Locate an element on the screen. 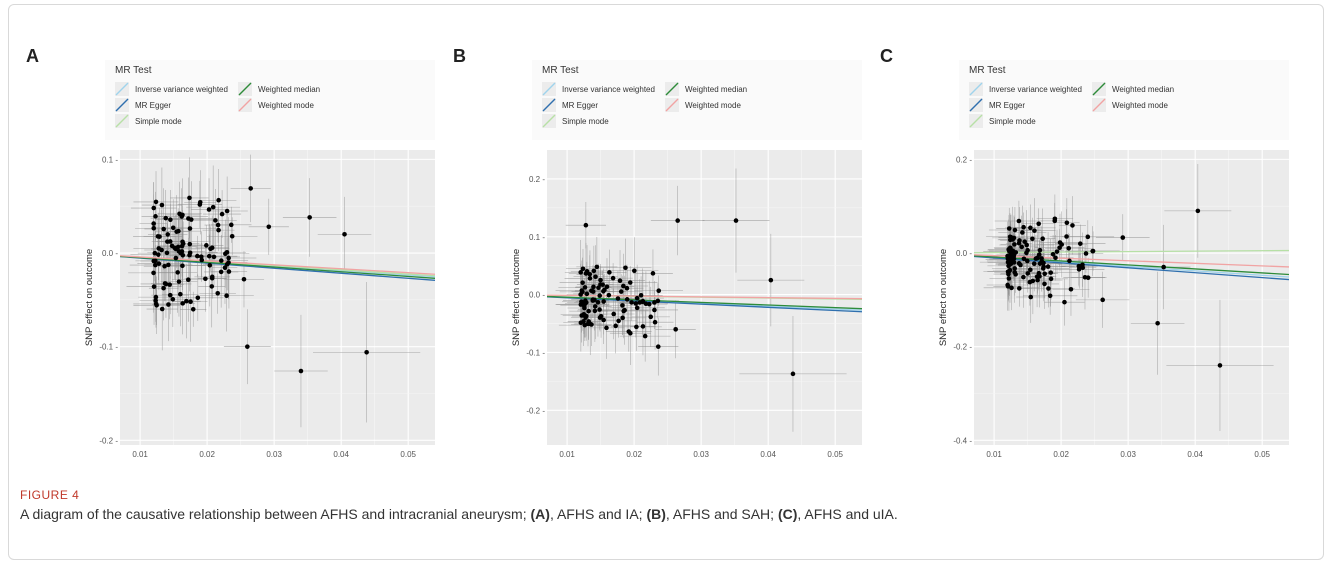 The image size is (1330, 570). legend-label: Weighted mode is located at coordinates (713, 105).